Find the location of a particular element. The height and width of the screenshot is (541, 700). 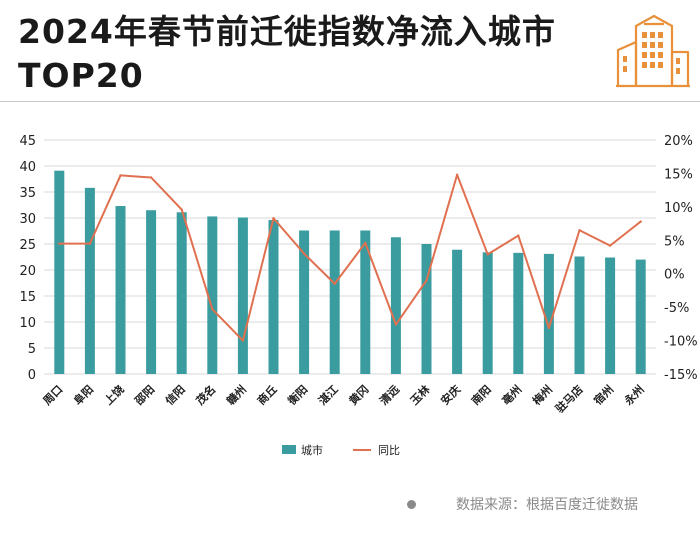

x-category-label: 上饶 is located at coordinates (113, 394).